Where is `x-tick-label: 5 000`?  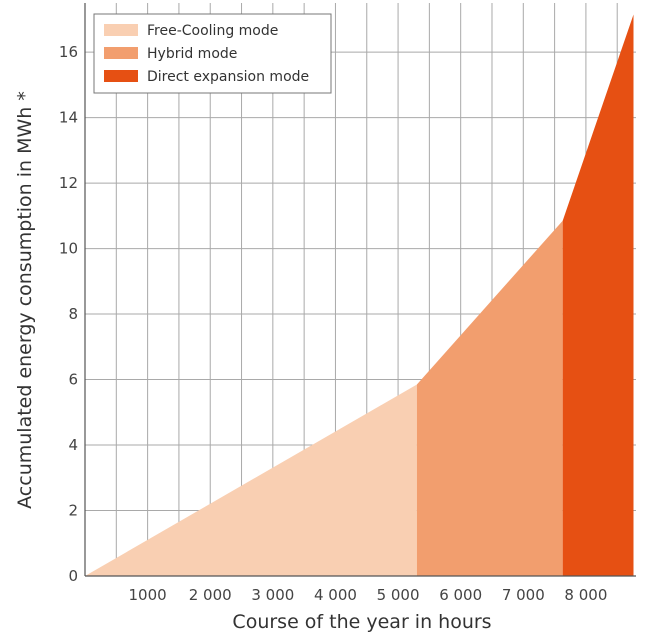 x-tick-label: 5 000 is located at coordinates (398, 595).